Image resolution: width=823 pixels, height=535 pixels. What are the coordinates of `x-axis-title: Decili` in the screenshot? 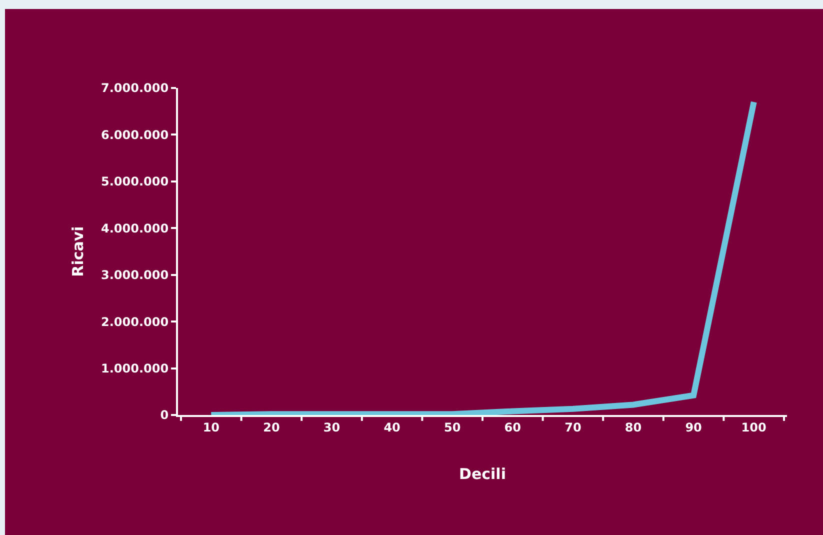 It's located at (482, 473).